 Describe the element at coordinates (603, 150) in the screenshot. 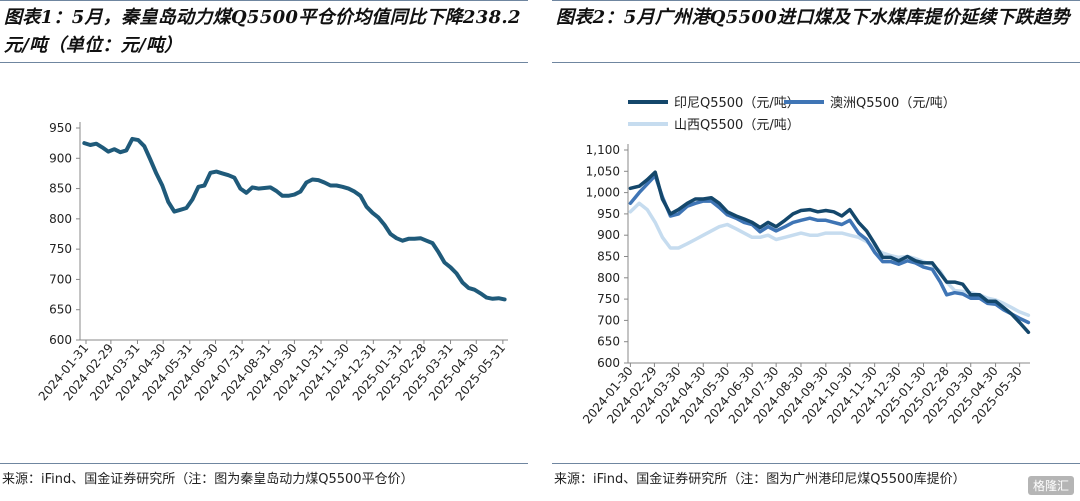

I see `y-tick-label: 1,100` at that location.